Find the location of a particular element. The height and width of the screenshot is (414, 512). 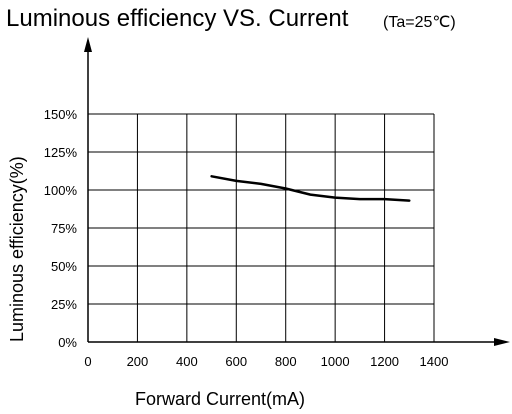

y-tick-label: 150% is located at coordinates (61, 114).